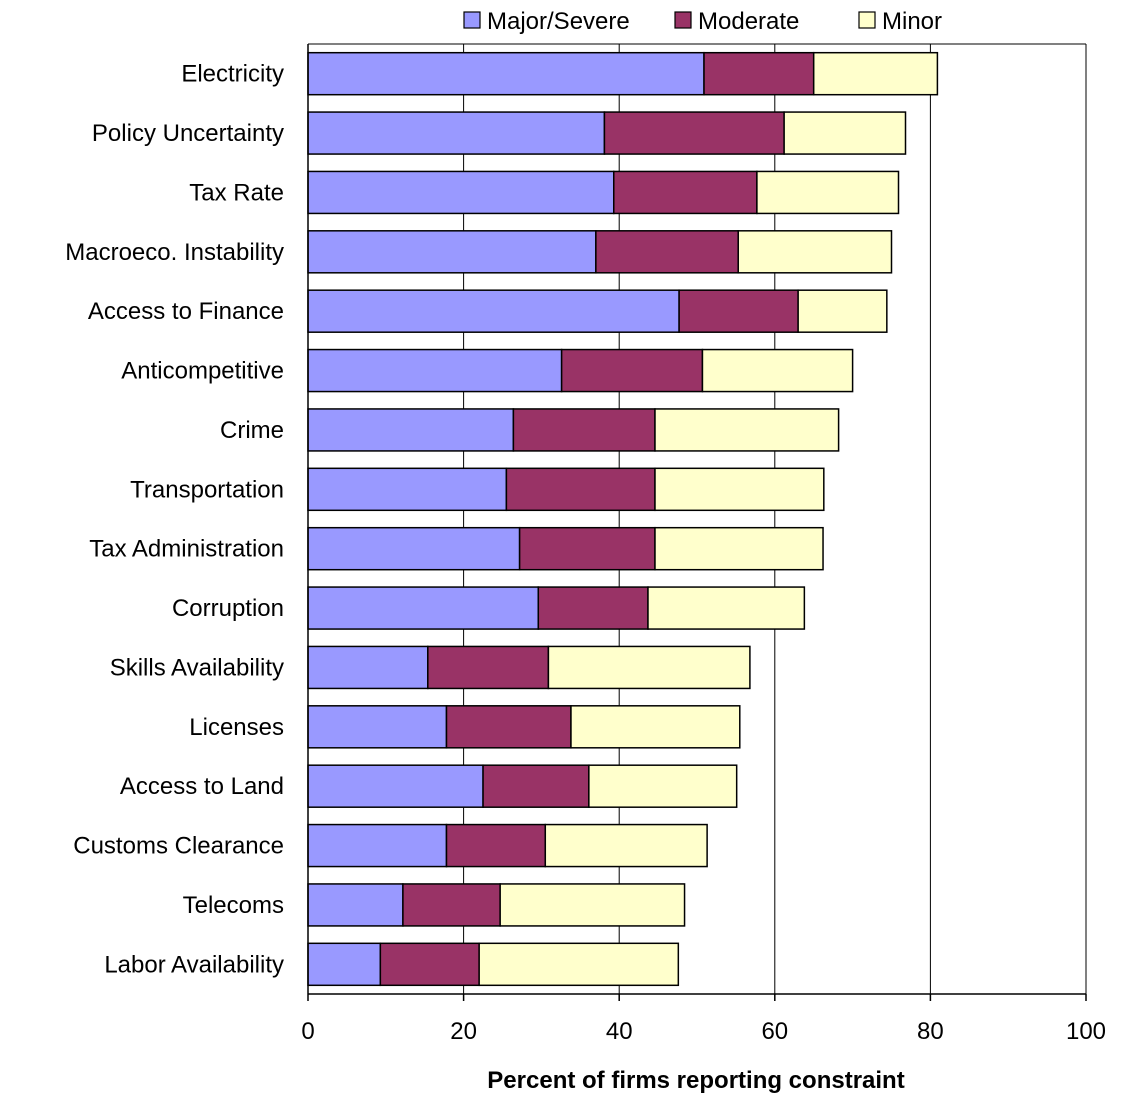  What do you see at coordinates (368, 667) in the screenshot?
I see `bar-skills-availability-major-severe` at bounding box center [368, 667].